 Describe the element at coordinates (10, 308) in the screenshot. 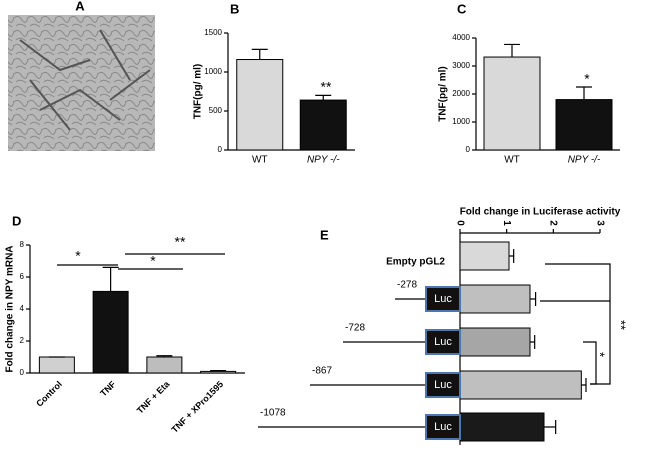

I see `y-axis-label: Fold change in NPY mRNA` at that location.